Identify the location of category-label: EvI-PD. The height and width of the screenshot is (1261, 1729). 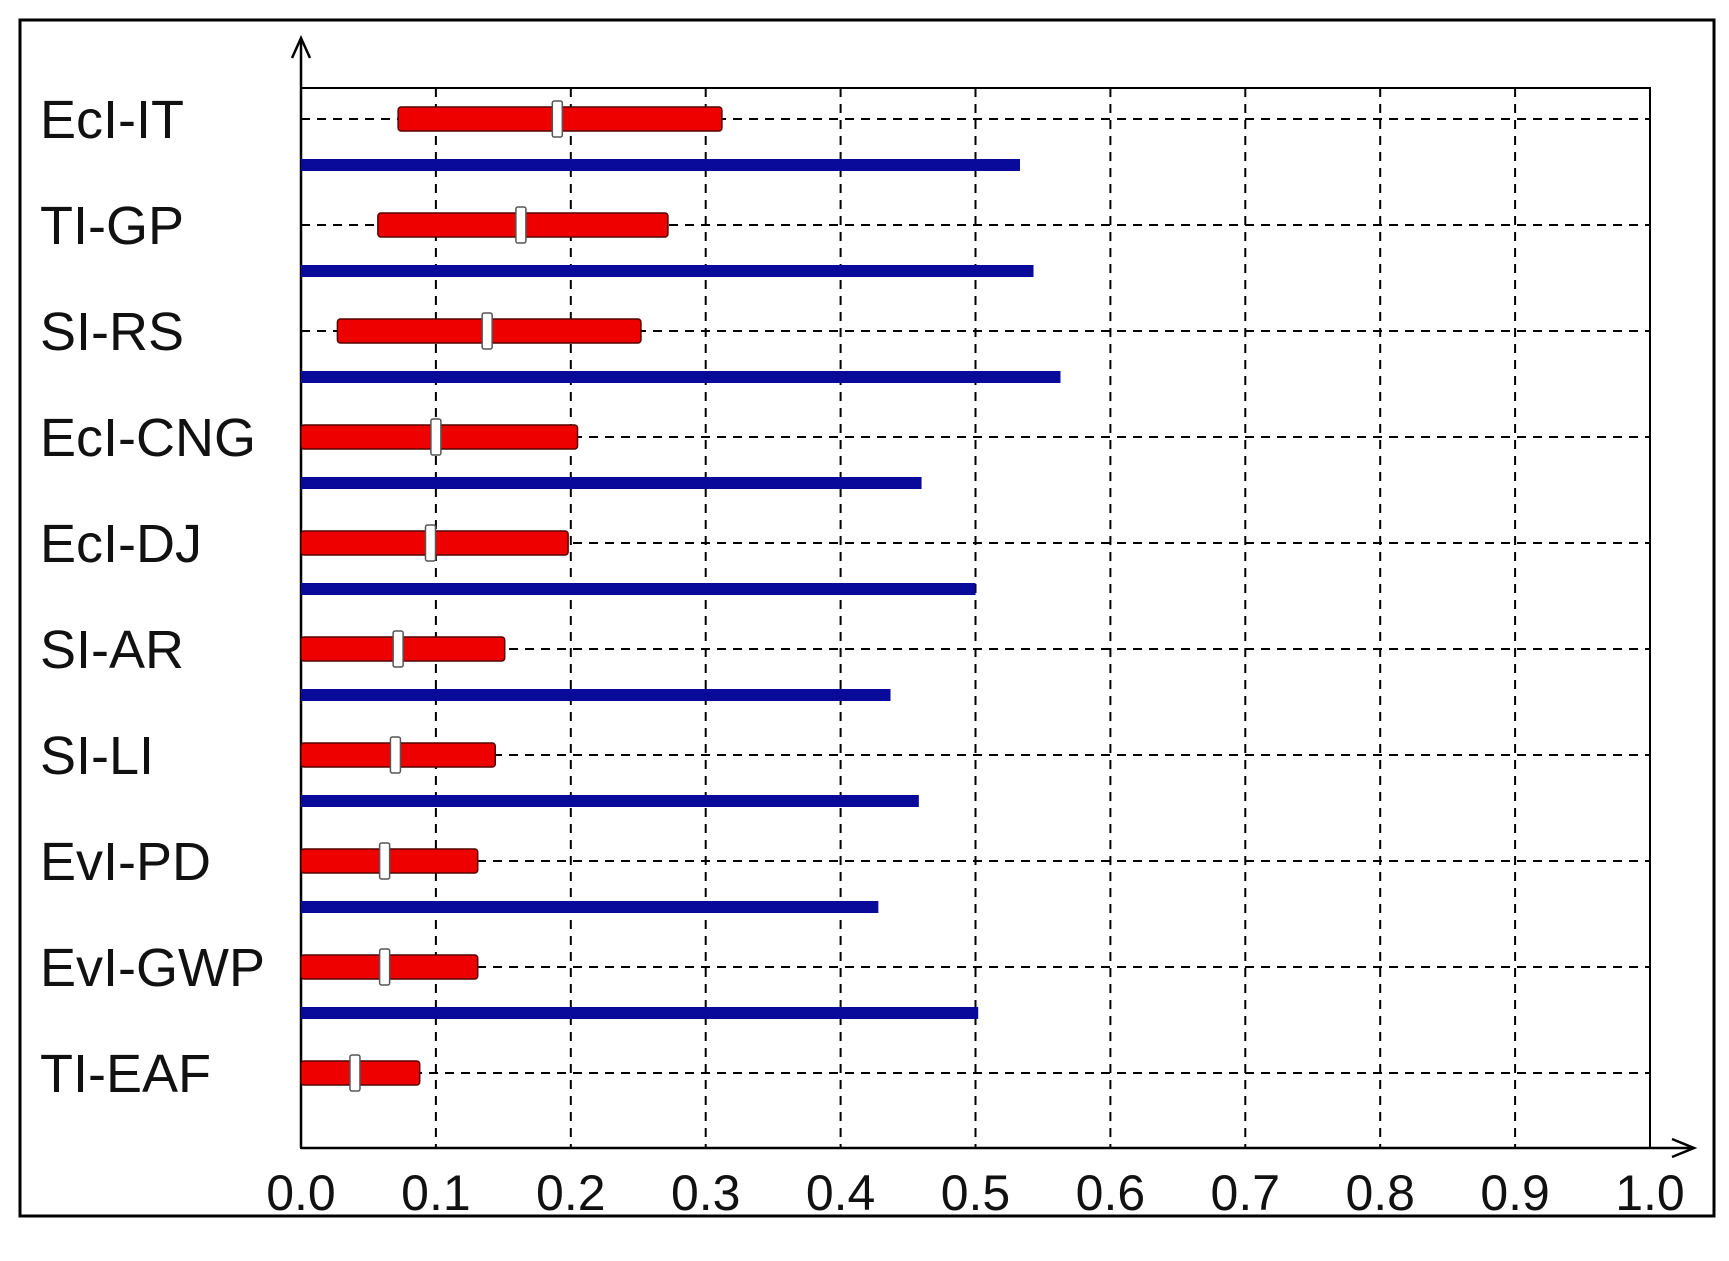
(125, 862).